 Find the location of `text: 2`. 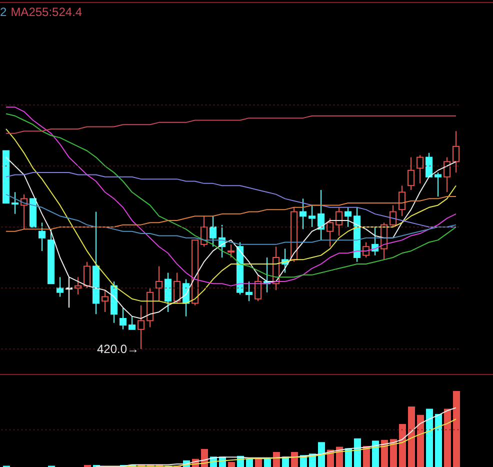

text: 2 is located at coordinates (3, 12).